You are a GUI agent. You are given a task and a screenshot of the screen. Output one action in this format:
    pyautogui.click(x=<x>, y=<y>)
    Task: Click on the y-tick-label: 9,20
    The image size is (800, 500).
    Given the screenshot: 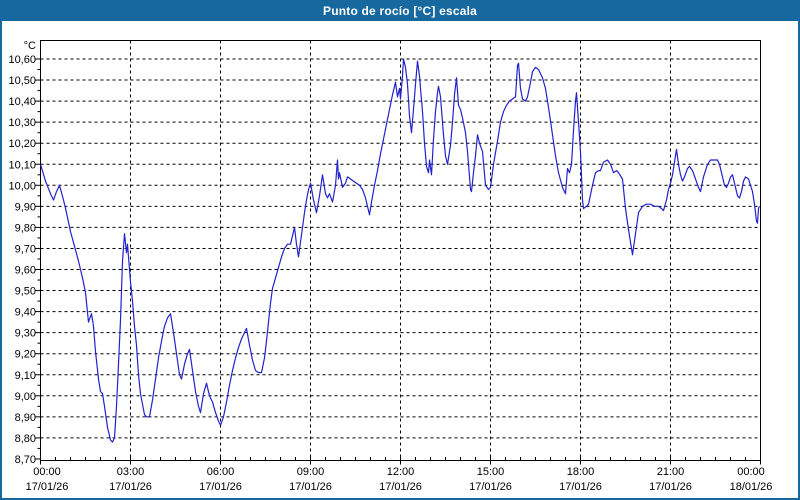 What is the action you would take?
    pyautogui.click(x=25, y=355)
    